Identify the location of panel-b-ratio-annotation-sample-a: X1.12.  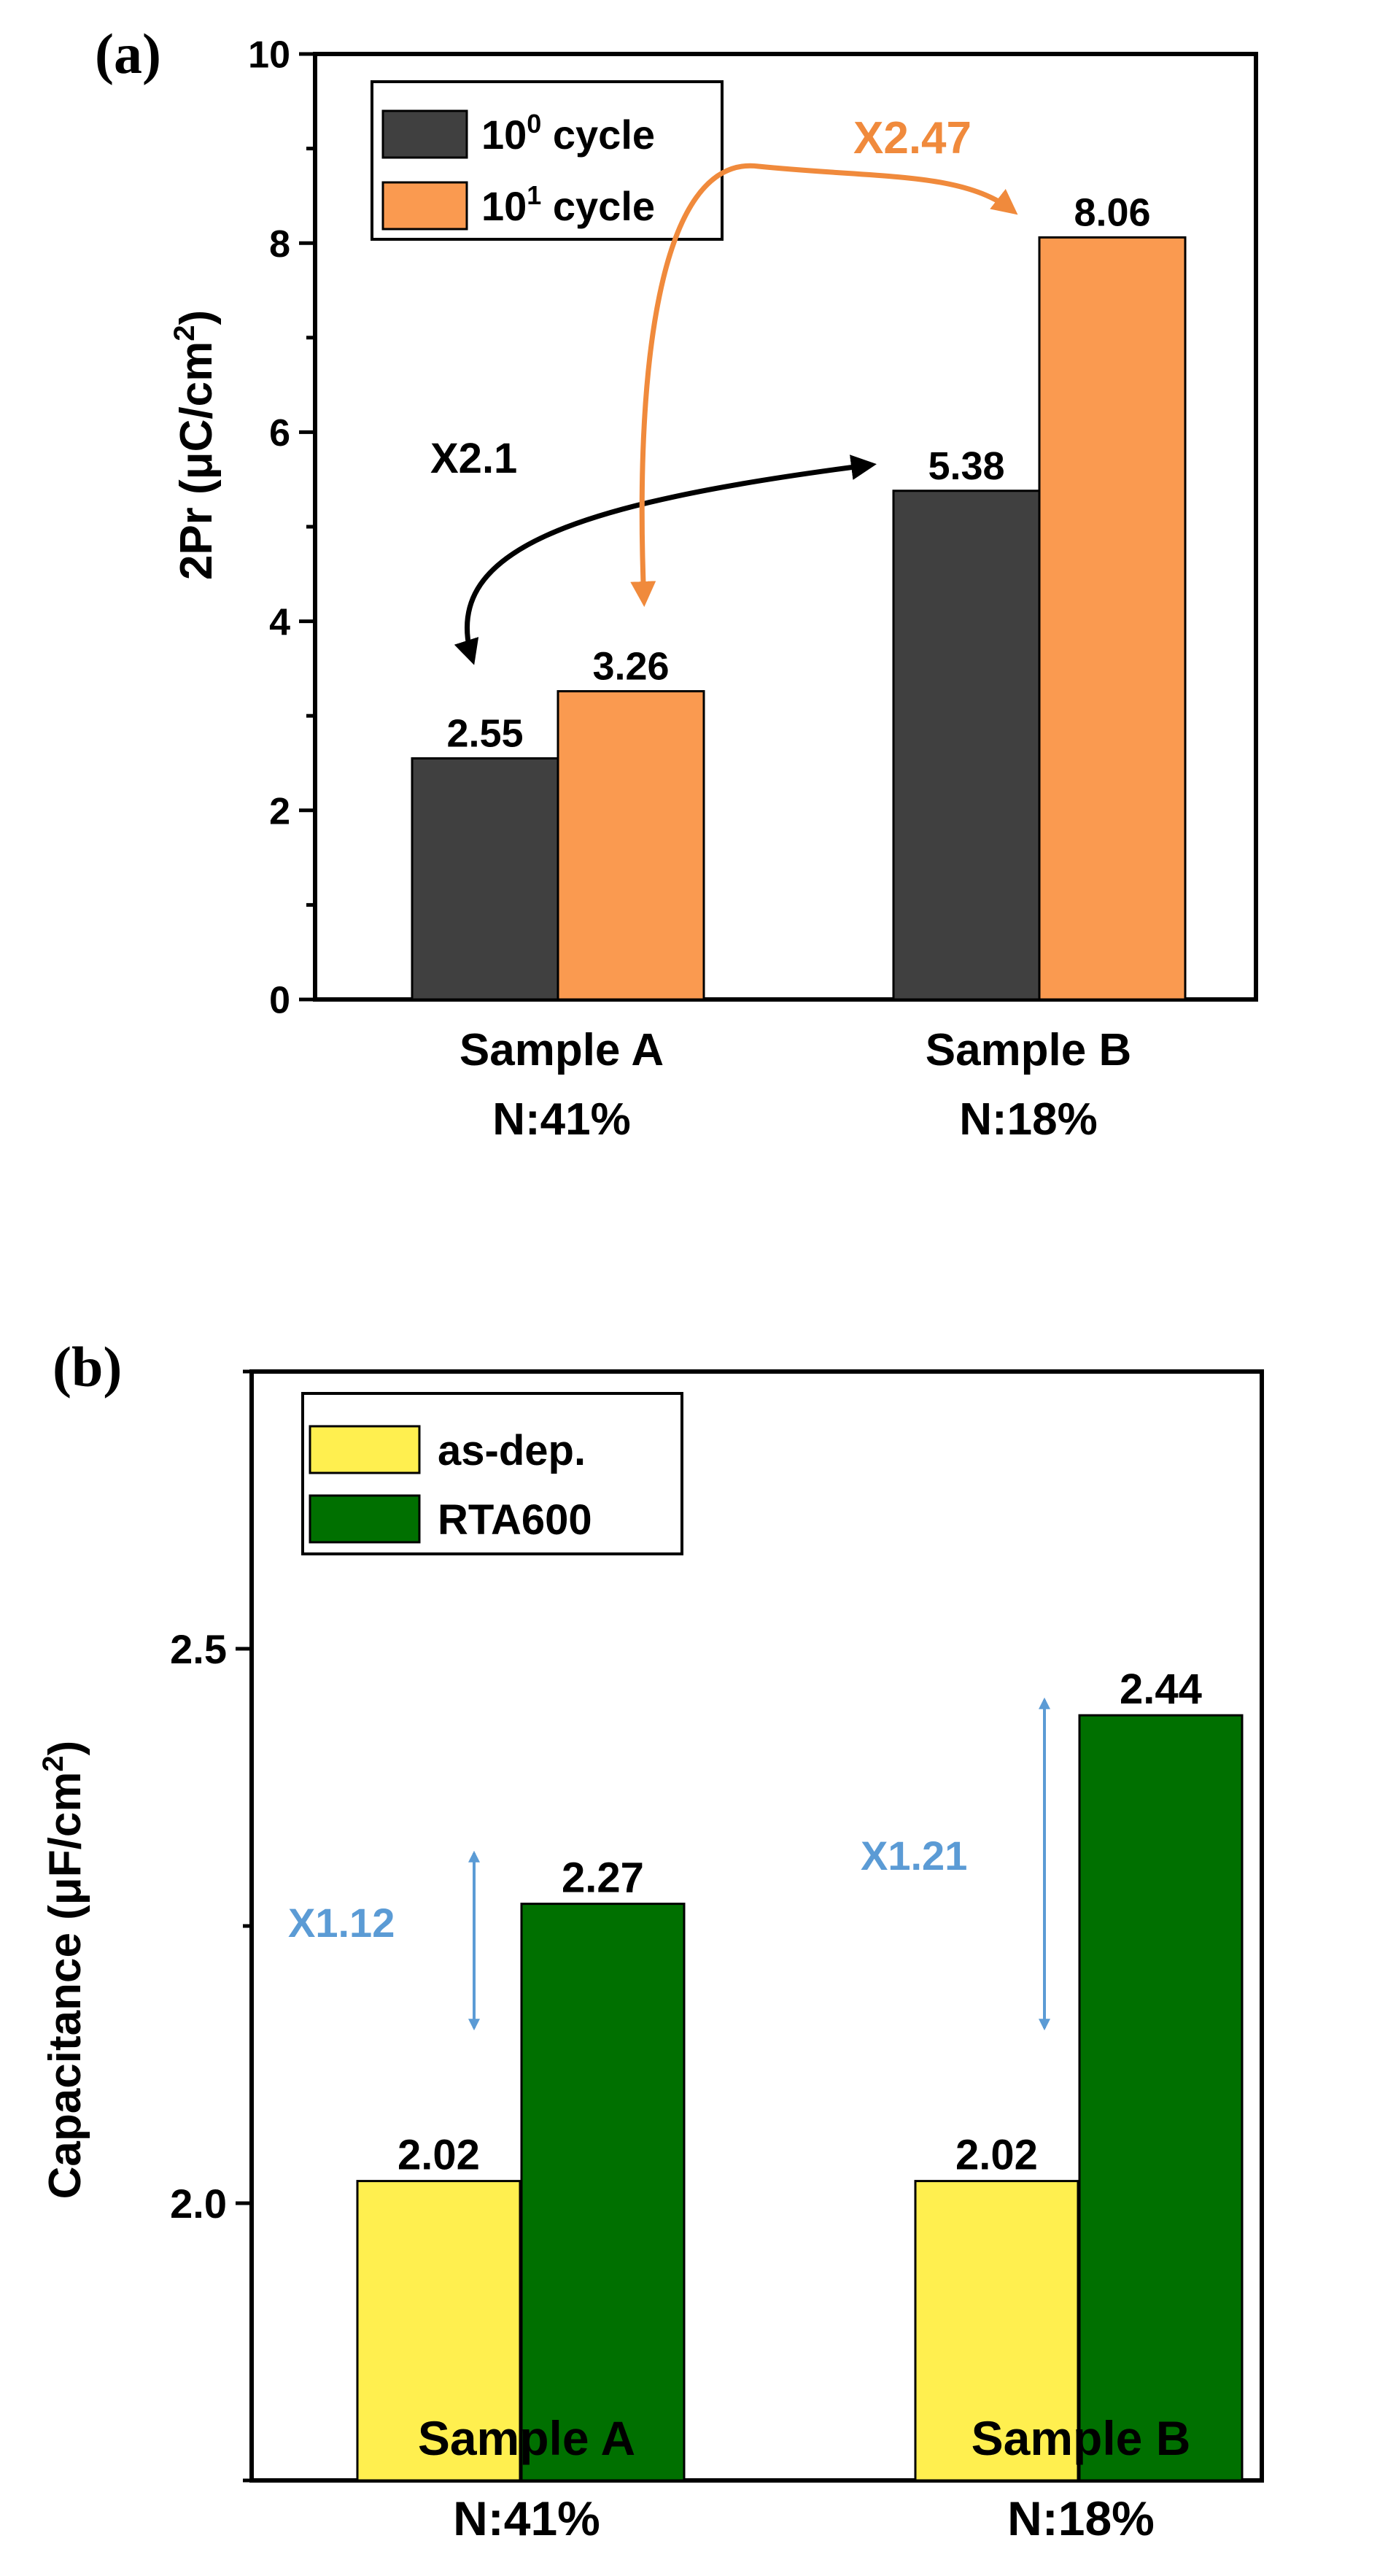
(341, 1923).